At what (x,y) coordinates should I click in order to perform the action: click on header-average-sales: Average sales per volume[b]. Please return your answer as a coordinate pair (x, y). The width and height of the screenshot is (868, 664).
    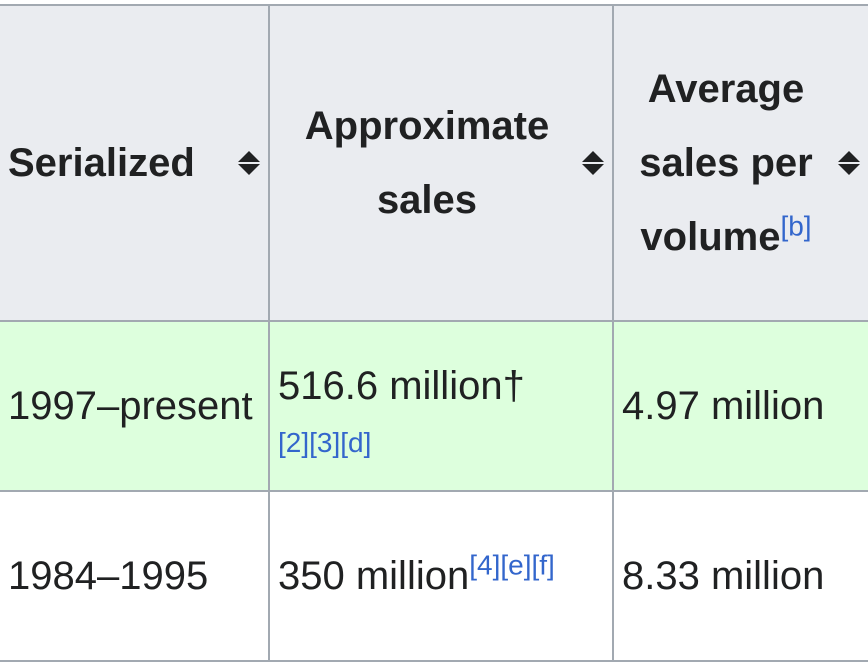
    Looking at the image, I should click on (740, 163).